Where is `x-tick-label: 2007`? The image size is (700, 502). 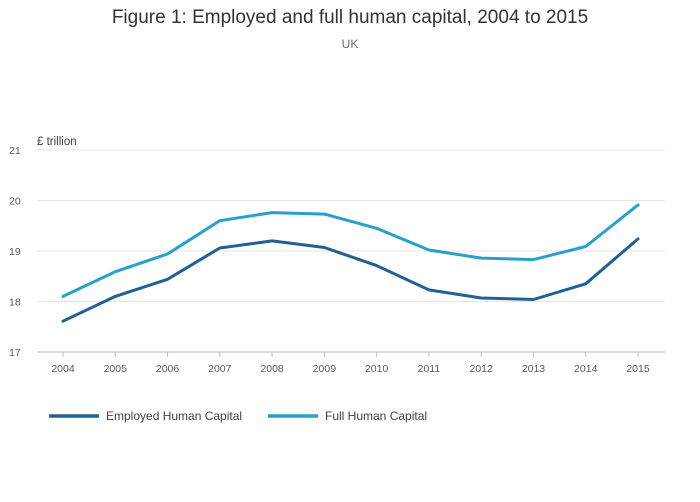 x-tick-label: 2007 is located at coordinates (220, 369).